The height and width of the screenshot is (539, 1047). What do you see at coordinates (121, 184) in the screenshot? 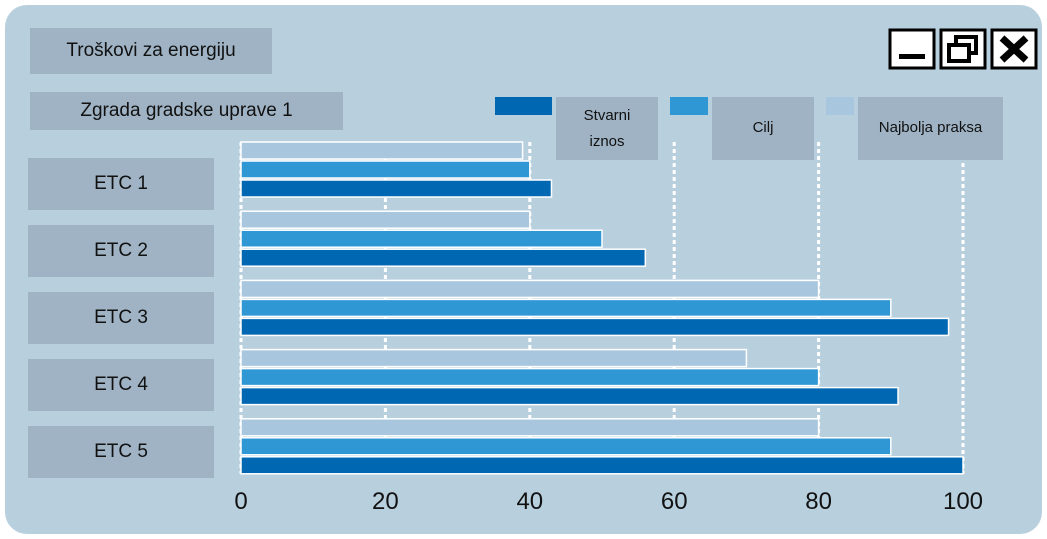
I see `category-label: ETC 1` at bounding box center [121, 184].